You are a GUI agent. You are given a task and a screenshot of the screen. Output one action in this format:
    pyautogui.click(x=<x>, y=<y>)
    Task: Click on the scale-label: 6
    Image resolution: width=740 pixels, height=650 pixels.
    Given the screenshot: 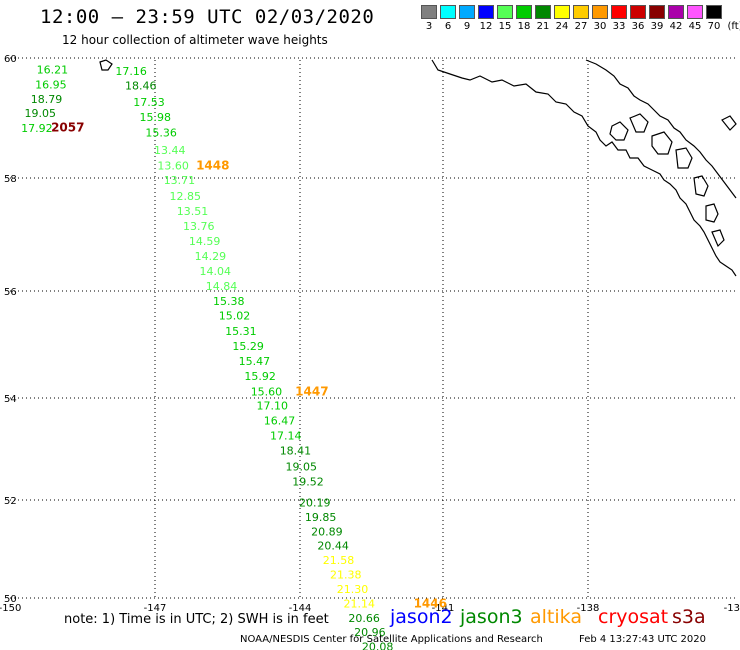 What is the action you would take?
    pyautogui.click(x=448, y=26)
    